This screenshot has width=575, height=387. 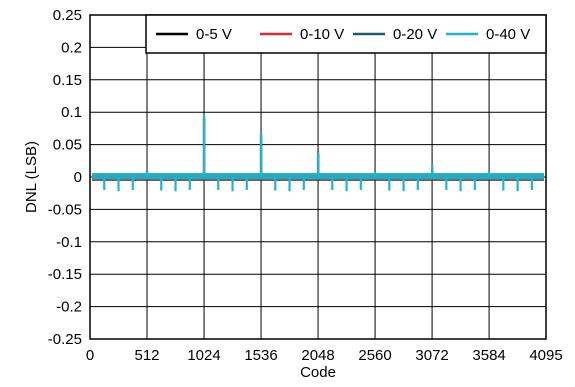 I want to click on x-tick-labels: 0 512 1024 1536 2048 2560 3072 3584 4095, so click(x=324, y=355).